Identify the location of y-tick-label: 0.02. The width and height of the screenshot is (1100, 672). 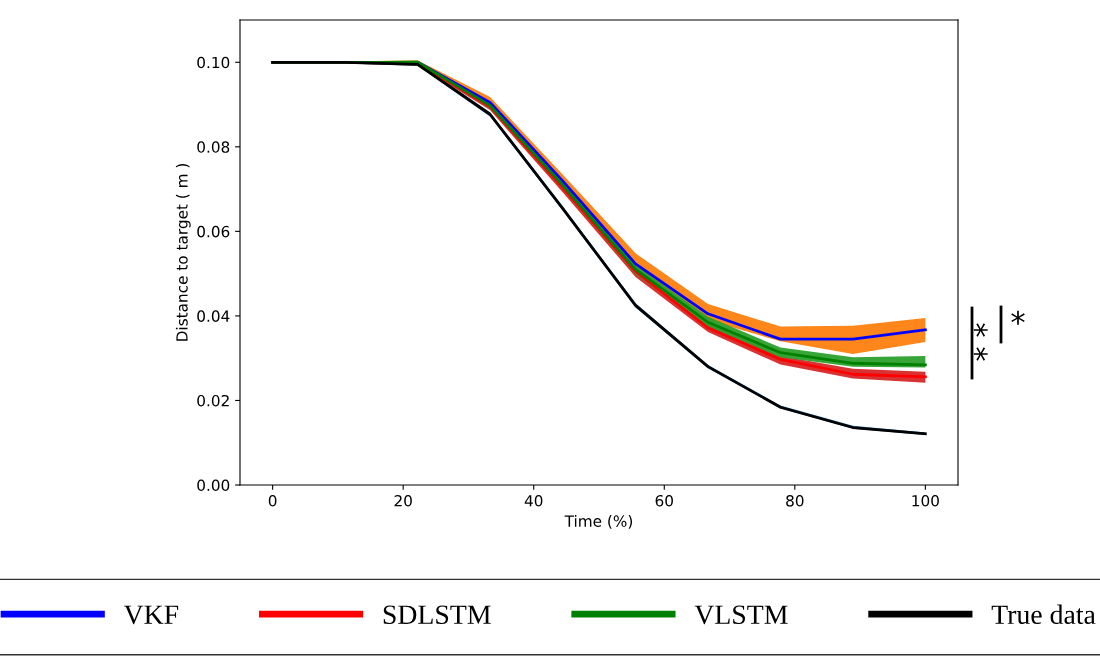
(213, 400).